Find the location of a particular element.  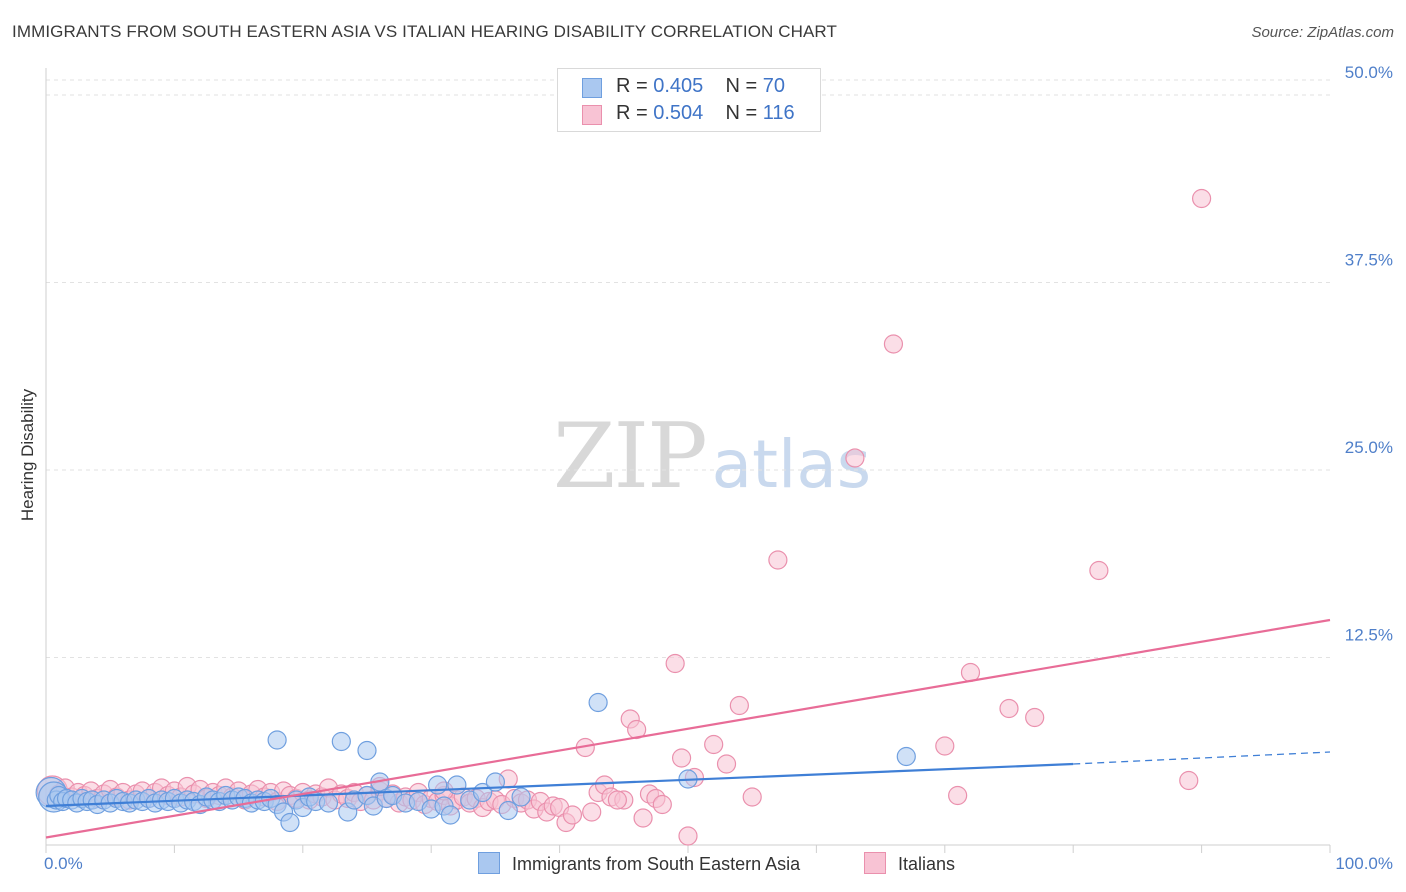

y-tick-label: 37.5% is located at coordinates (1369, 260).